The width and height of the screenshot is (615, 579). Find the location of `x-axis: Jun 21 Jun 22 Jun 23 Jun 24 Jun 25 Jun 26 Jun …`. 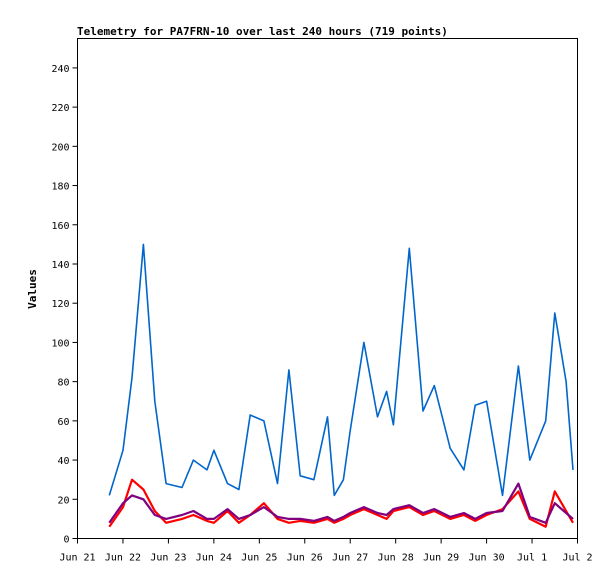

x-axis: Jun 21 Jun 22 Jun 23 Jun 24 Jun 25 Jun 26 Jun … is located at coordinates (326, 551).